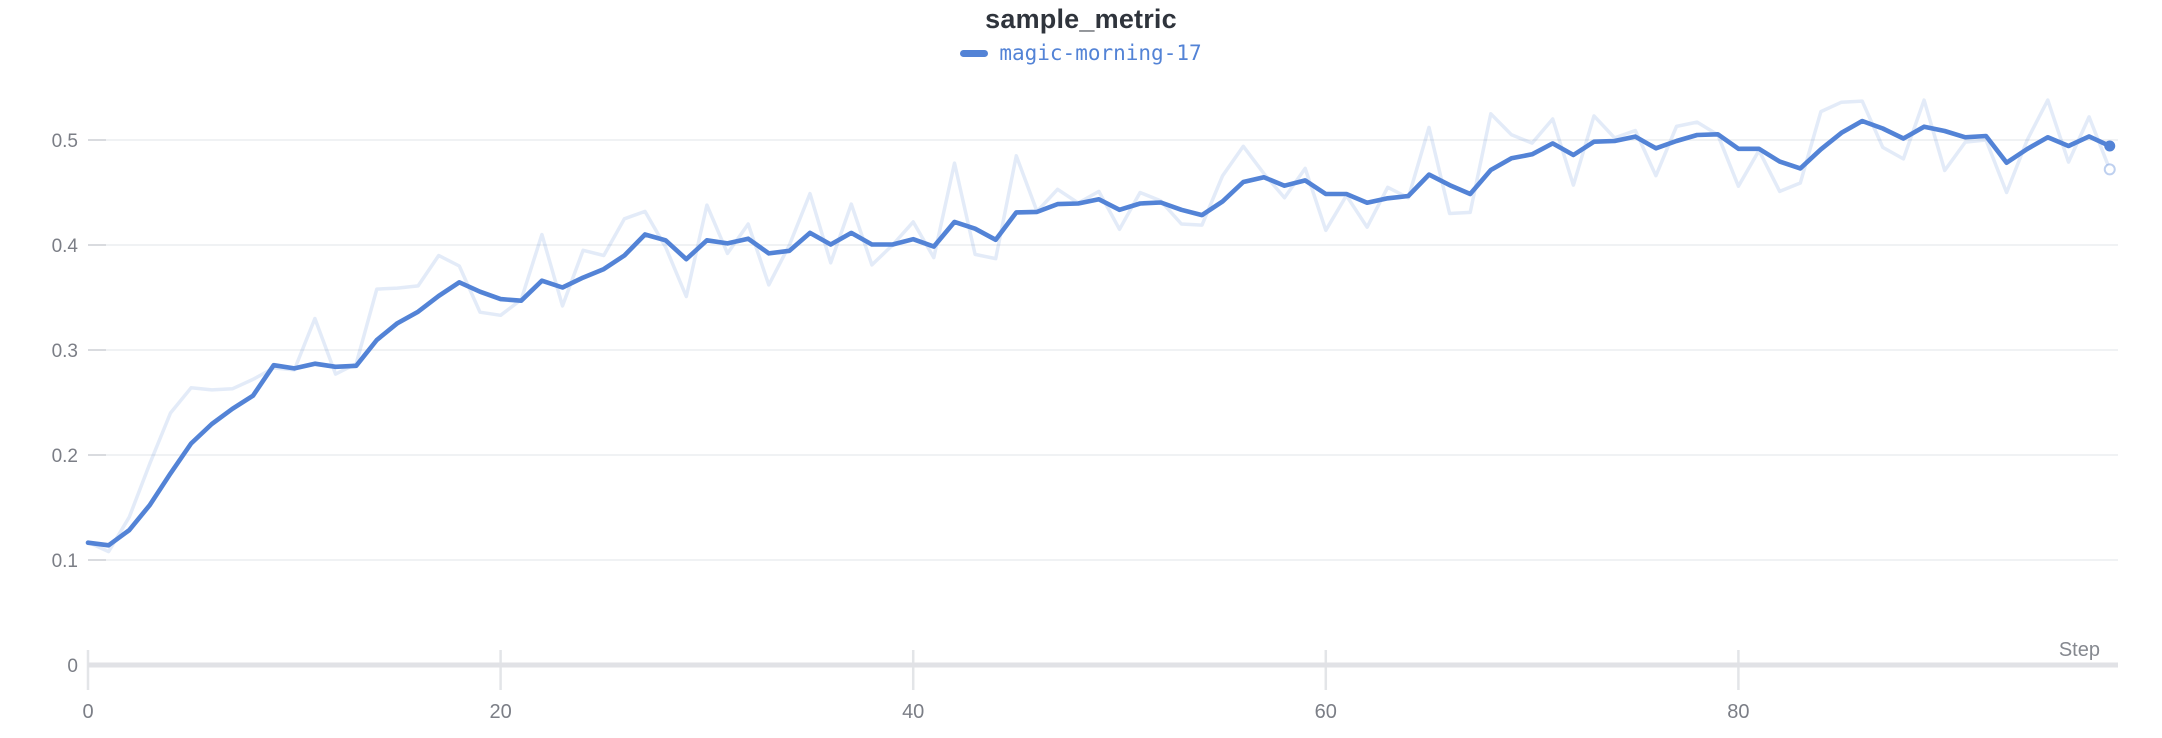  I want to click on run-color-swatch, so click(974, 53).